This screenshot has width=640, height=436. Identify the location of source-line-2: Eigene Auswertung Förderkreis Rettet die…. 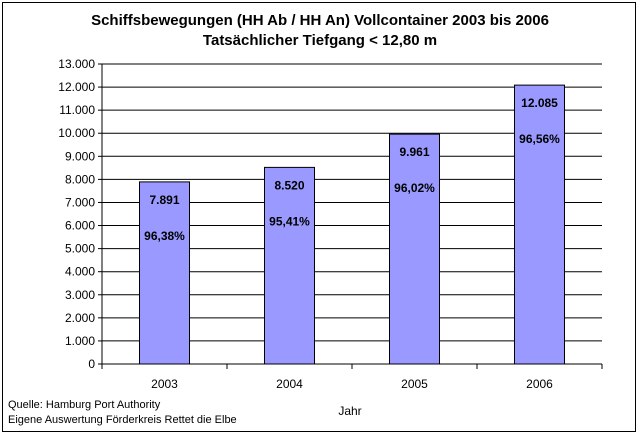
(122, 420).